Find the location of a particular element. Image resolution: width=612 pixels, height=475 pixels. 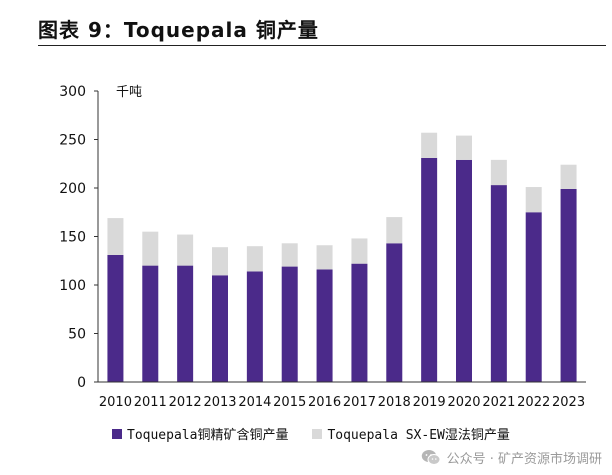

bar-concentrate-2021 is located at coordinates (498, 283).